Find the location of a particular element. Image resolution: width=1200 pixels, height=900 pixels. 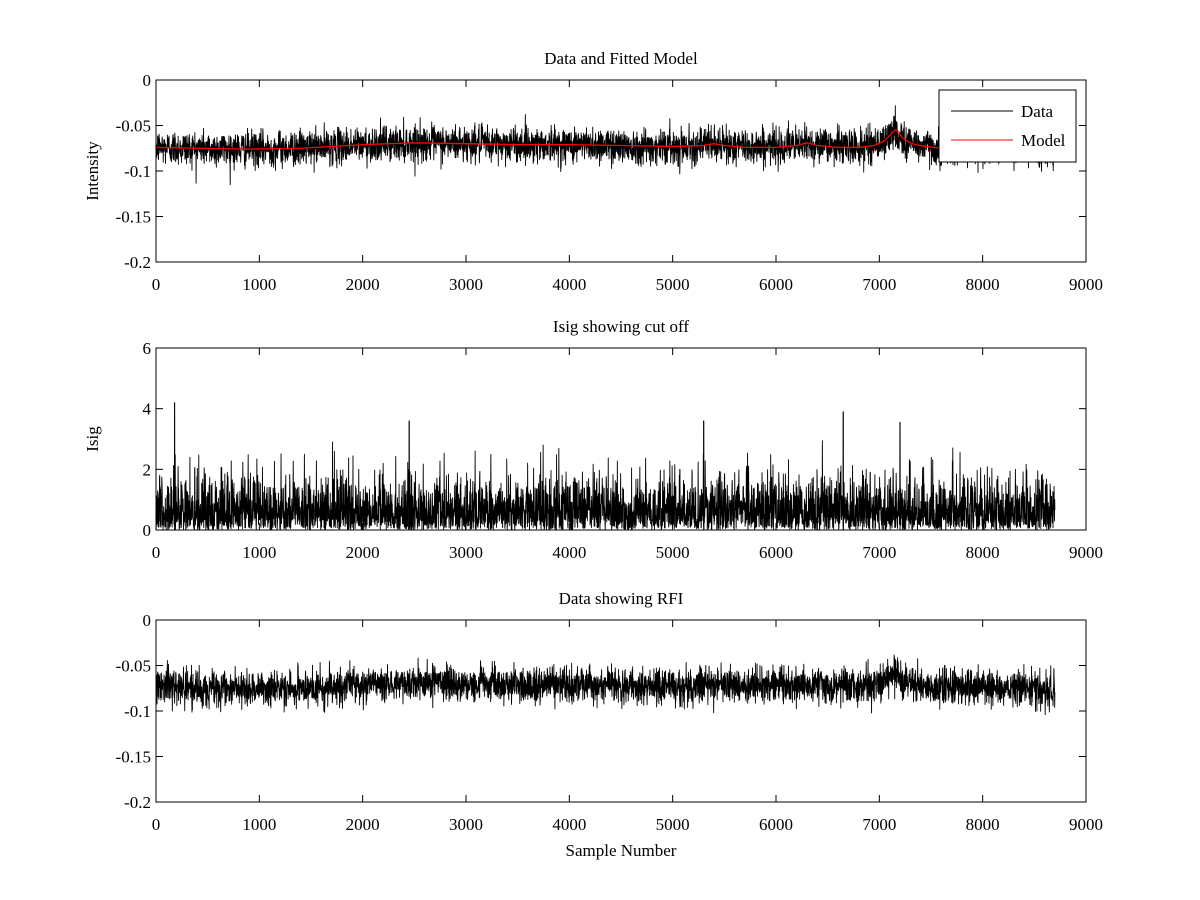

data-series-line is located at coordinates (605, 145).